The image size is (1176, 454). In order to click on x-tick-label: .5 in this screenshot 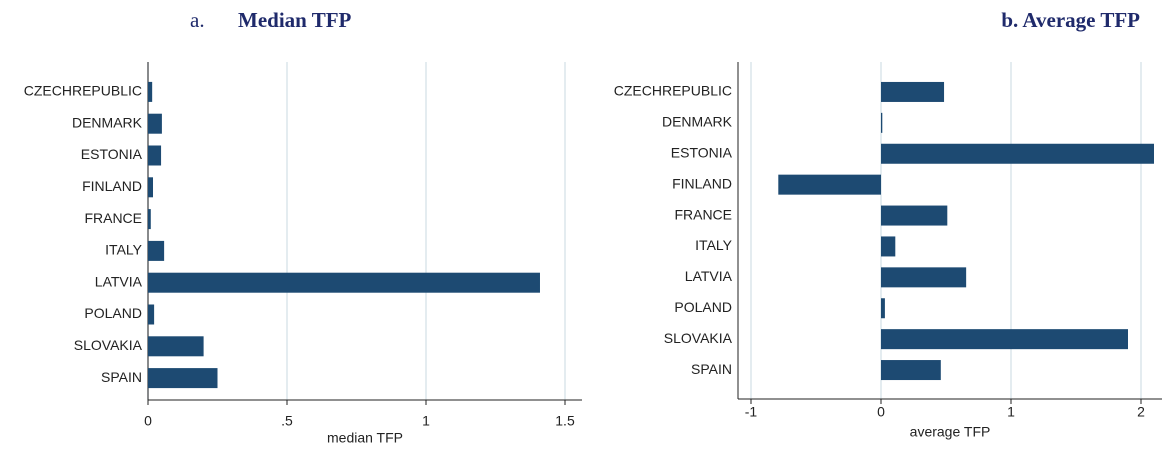, I will do `click(287, 421)`.